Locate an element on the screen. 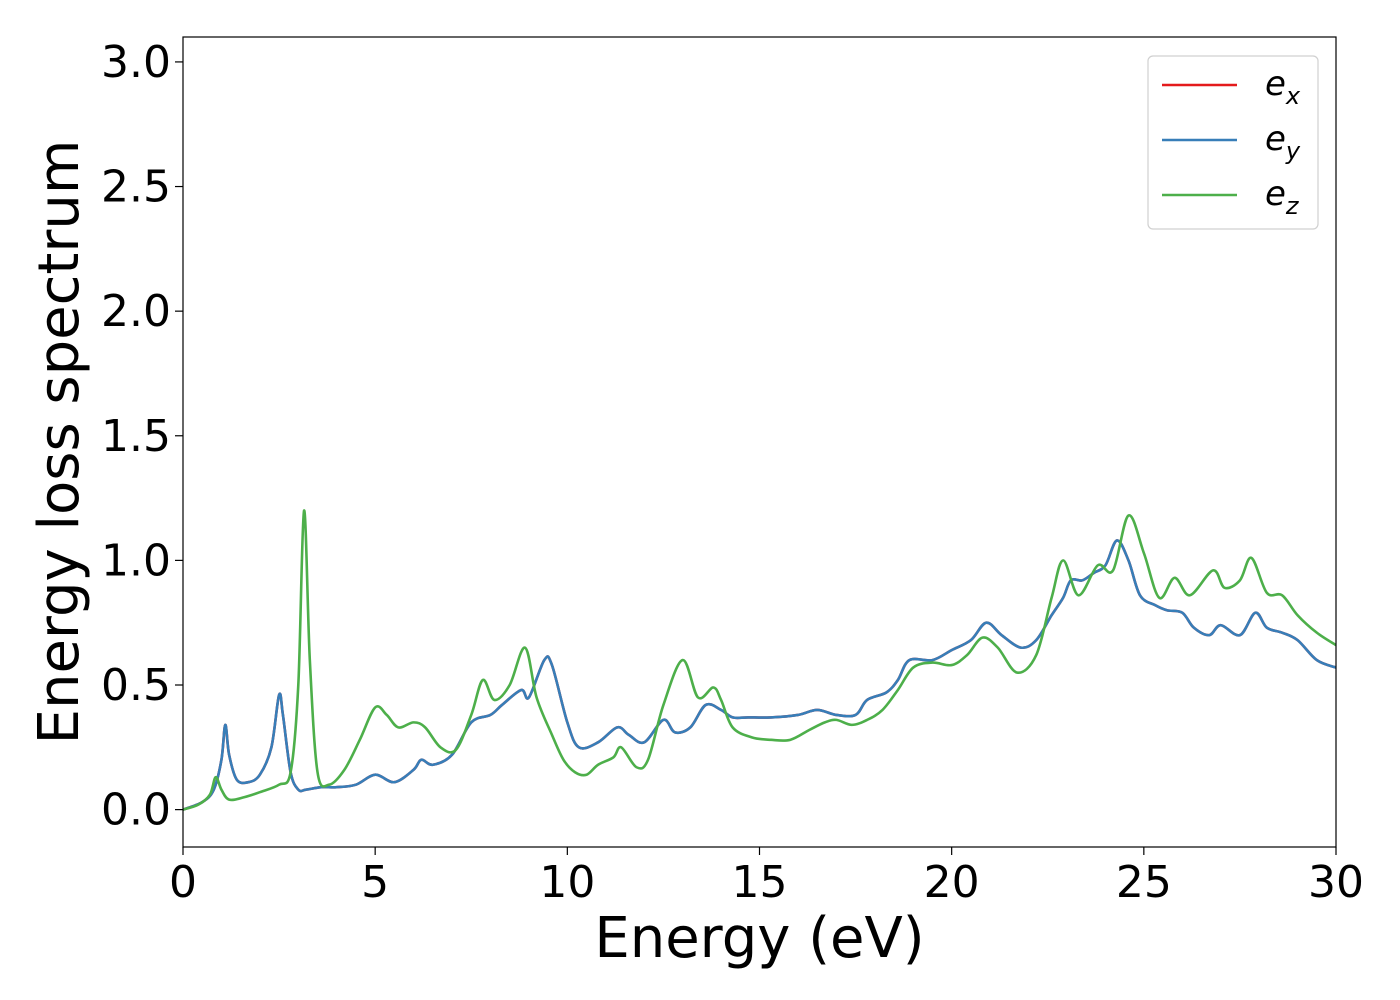 This screenshot has width=1400, height=1000. x-tick-label: 15 is located at coordinates (760, 882).